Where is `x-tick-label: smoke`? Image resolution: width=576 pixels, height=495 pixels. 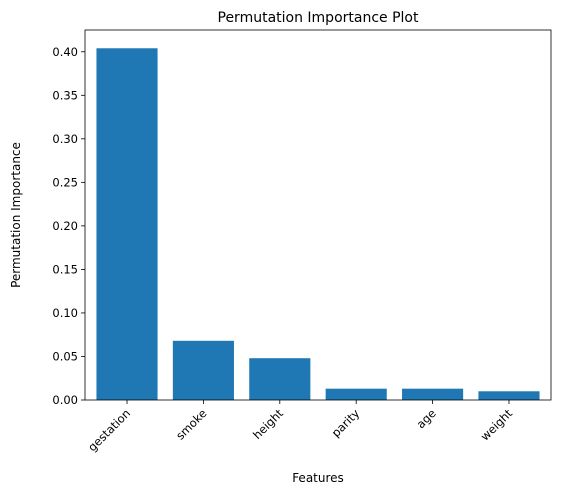
x-tick-label: smoke is located at coordinates (191, 424).